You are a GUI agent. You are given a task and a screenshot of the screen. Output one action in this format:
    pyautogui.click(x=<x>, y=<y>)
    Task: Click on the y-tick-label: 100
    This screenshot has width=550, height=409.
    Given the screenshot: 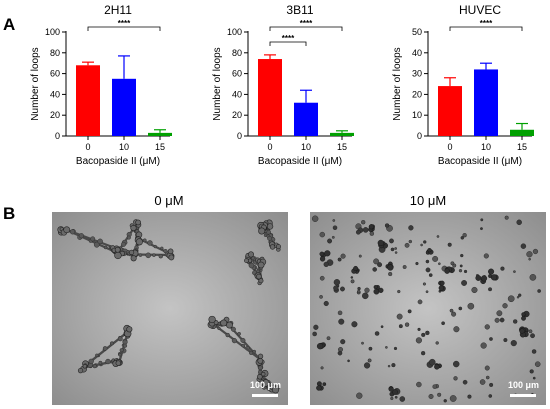 What is the action you would take?
    pyautogui.click(x=52, y=32)
    